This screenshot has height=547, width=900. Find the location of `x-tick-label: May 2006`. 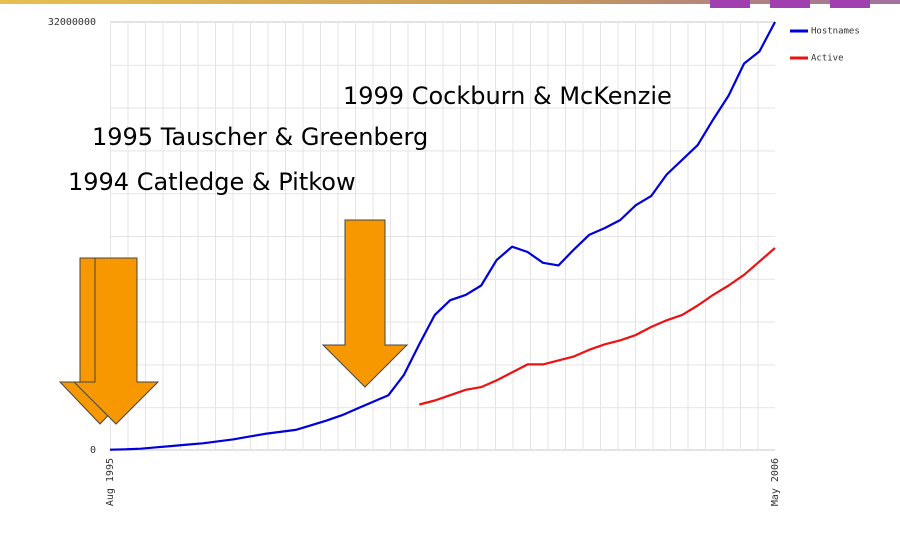

x-tick-label: May 2006 is located at coordinates (775, 482).